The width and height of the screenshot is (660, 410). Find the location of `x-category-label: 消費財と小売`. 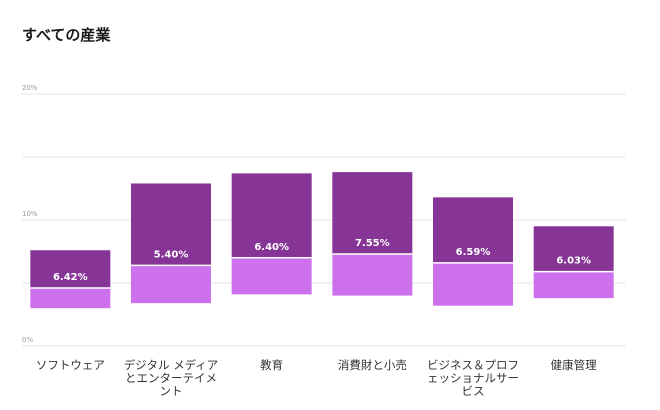

x-category-label: 消費財と小売 is located at coordinates (372, 365).